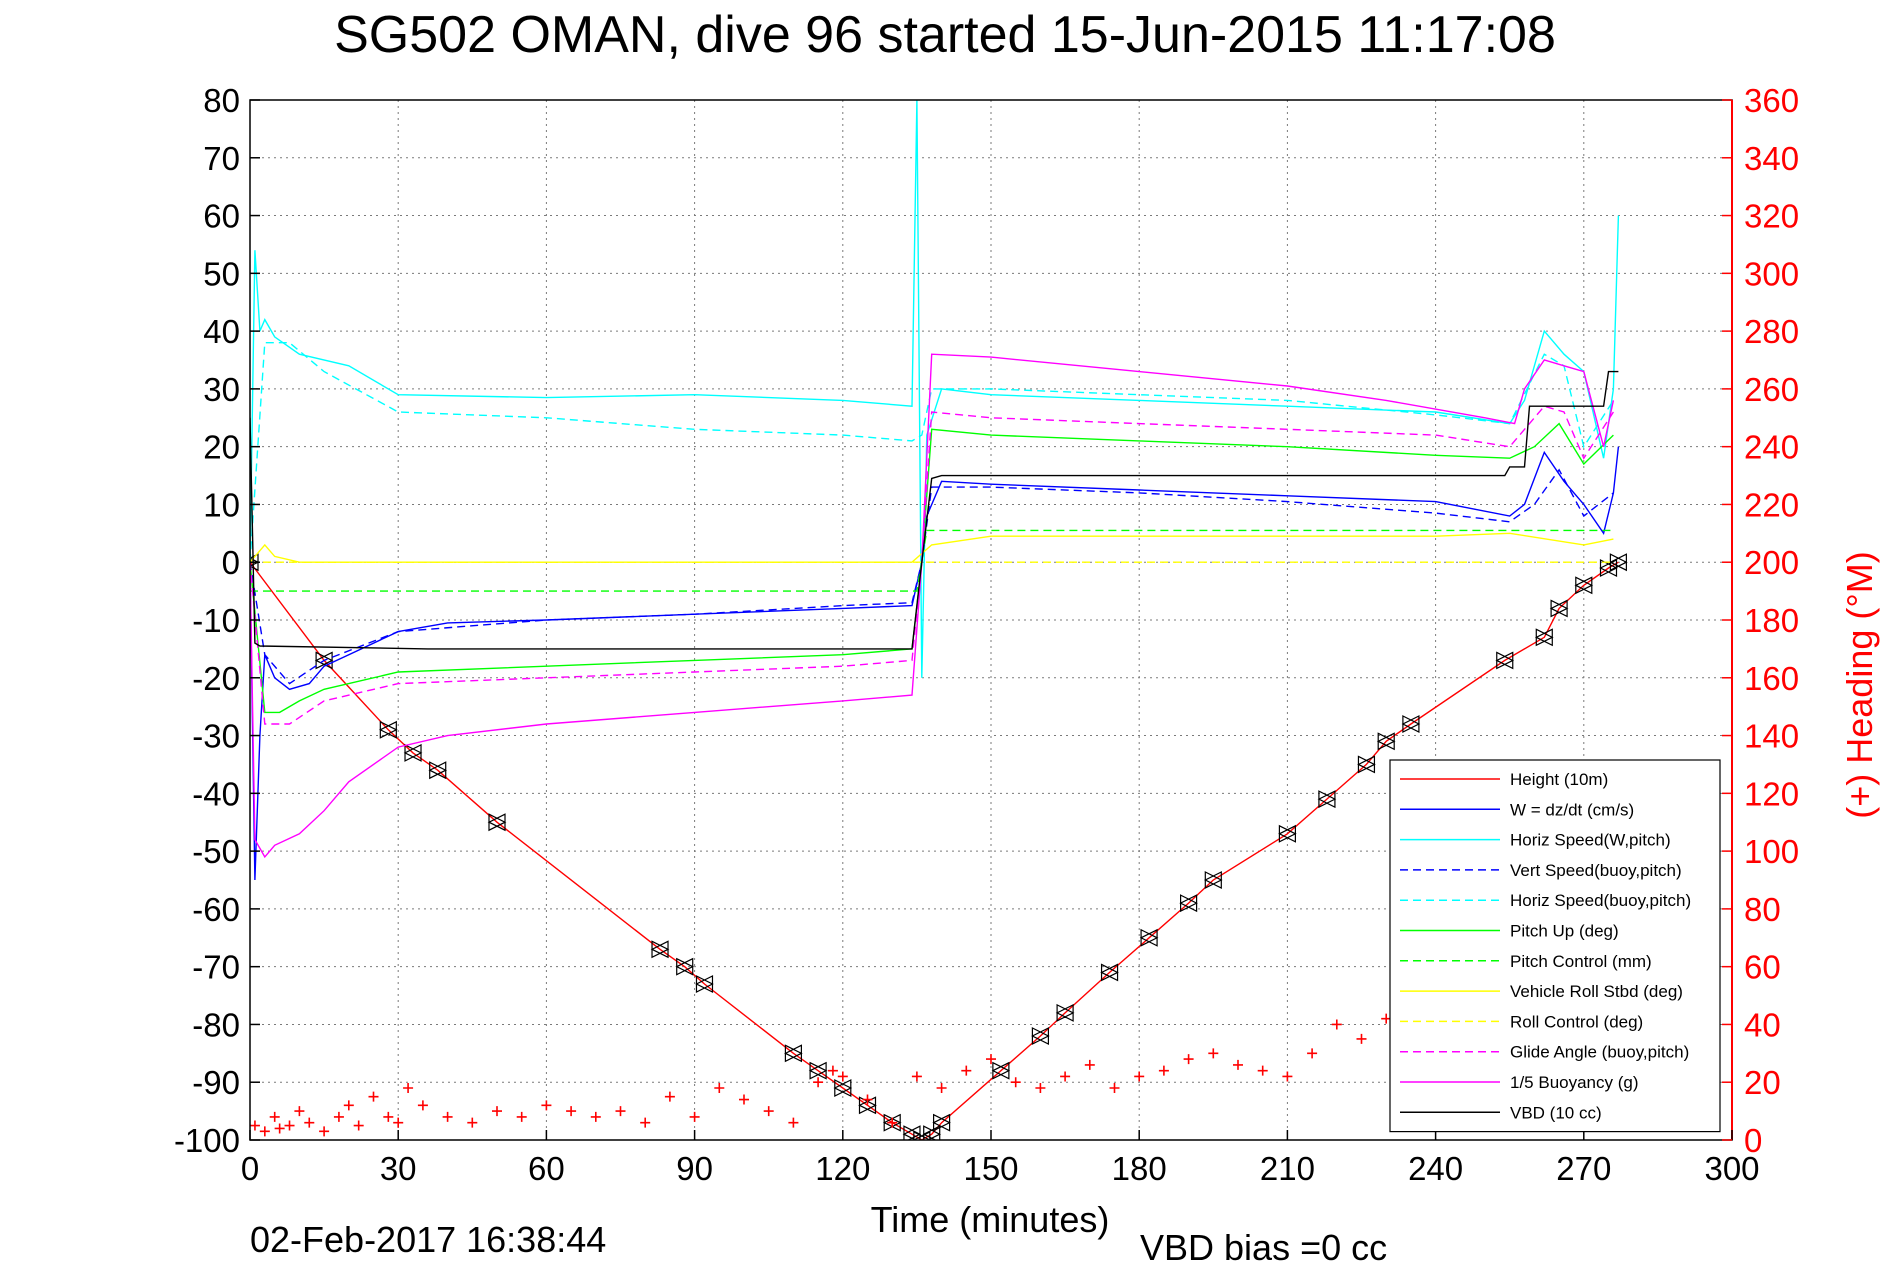  What do you see at coordinates (216, 967) in the screenshot?
I see `y-tick-label: -70` at bounding box center [216, 967].